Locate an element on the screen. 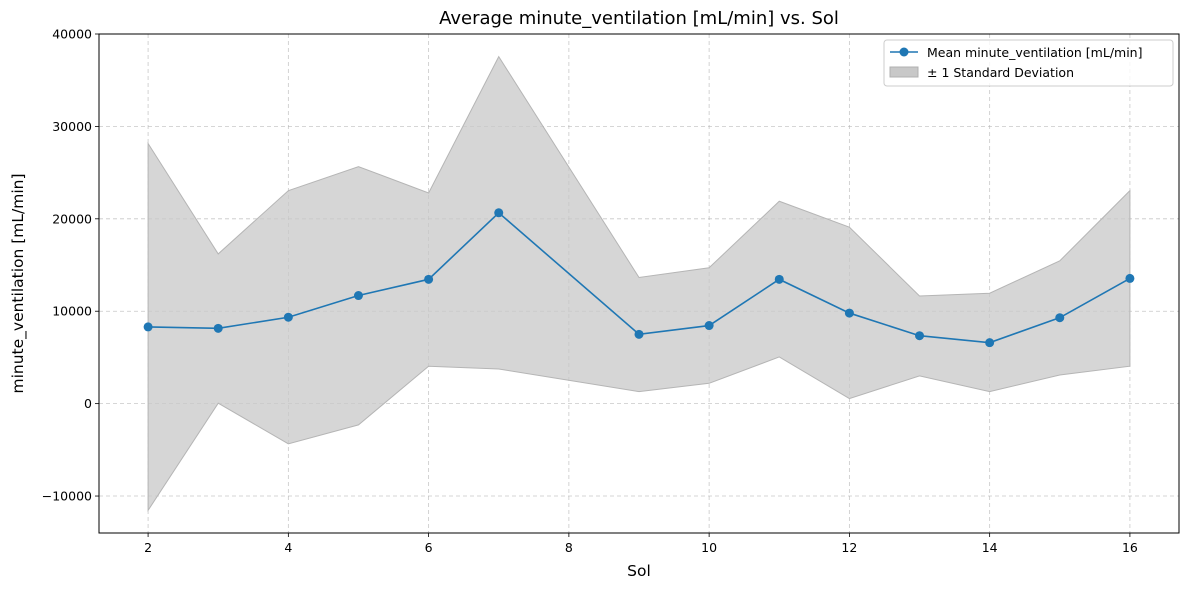 This screenshot has height=594, width=1189. x-tick-label: 4 is located at coordinates (288, 547).